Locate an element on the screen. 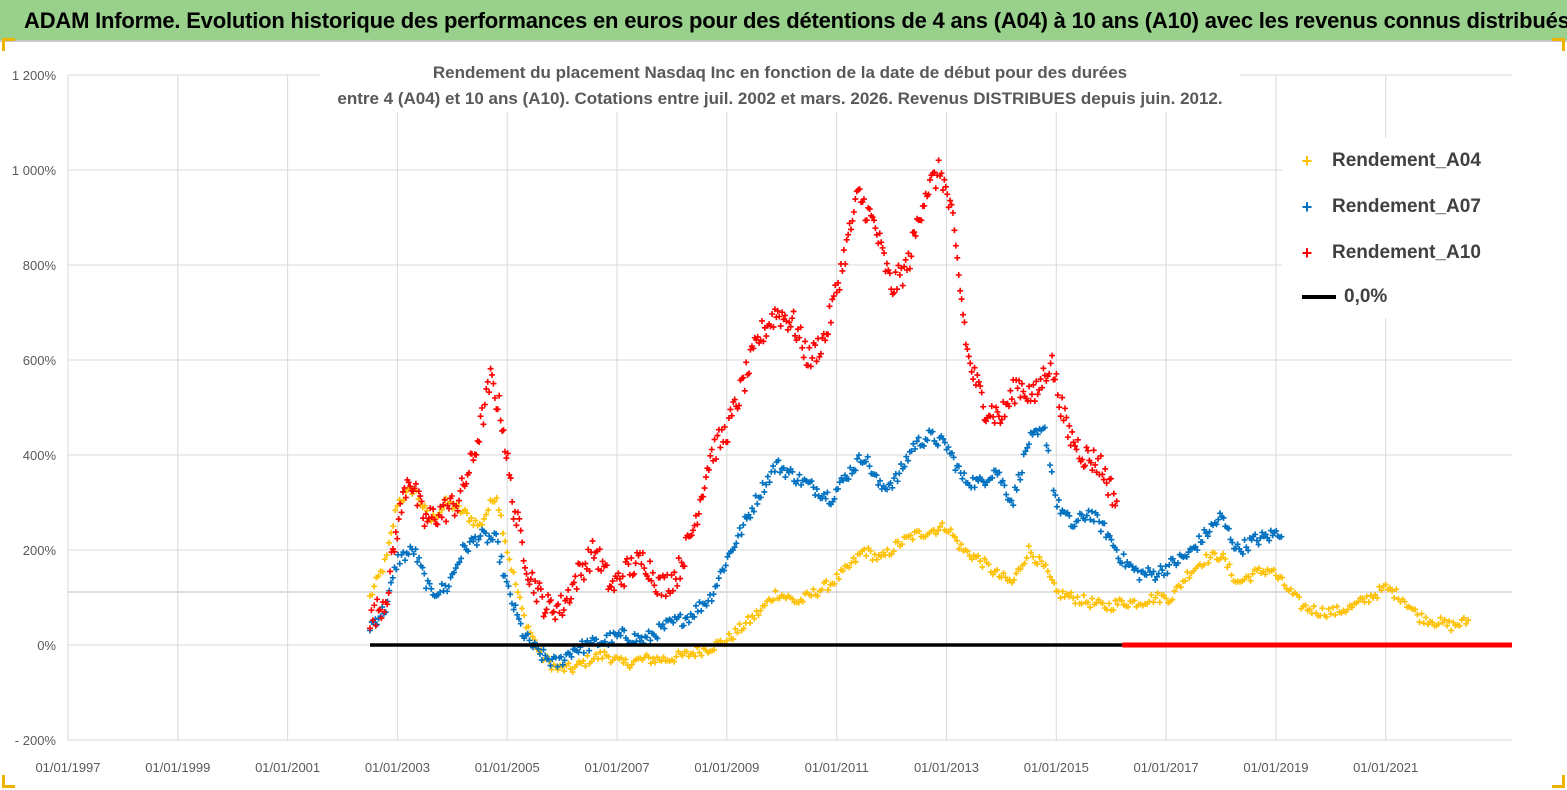  legend-item-a07: + Rendement_A07 is located at coordinates (1381, 207).